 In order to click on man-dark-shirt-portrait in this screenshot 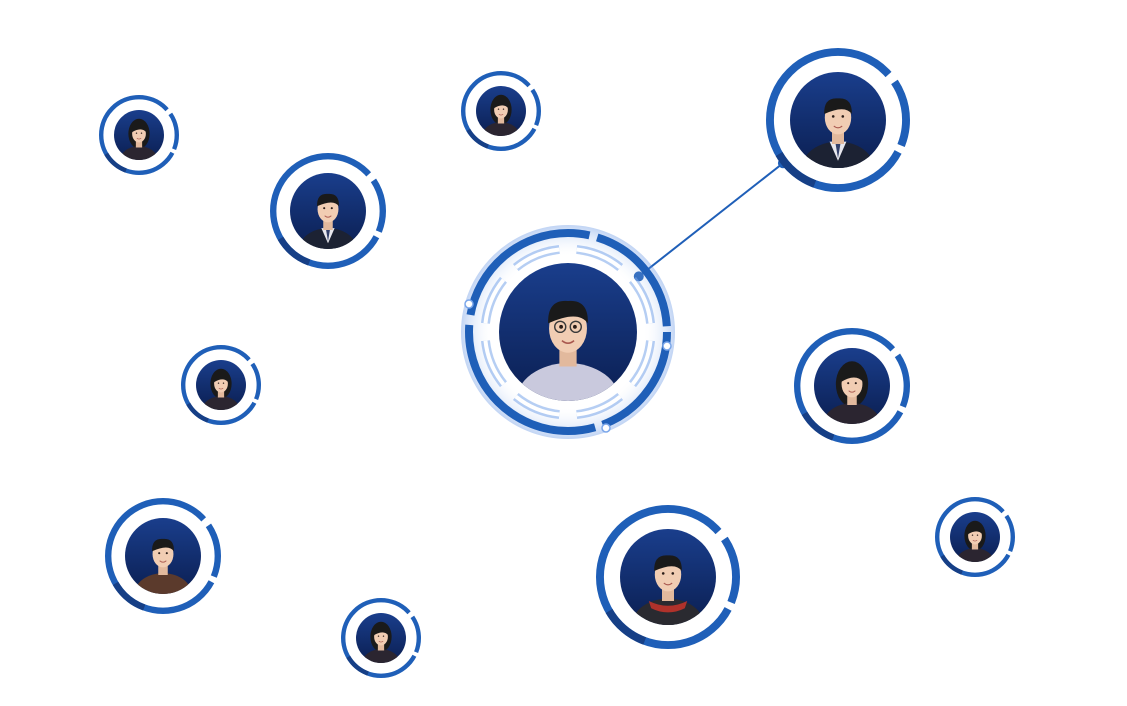, I will do `click(668, 590)`.